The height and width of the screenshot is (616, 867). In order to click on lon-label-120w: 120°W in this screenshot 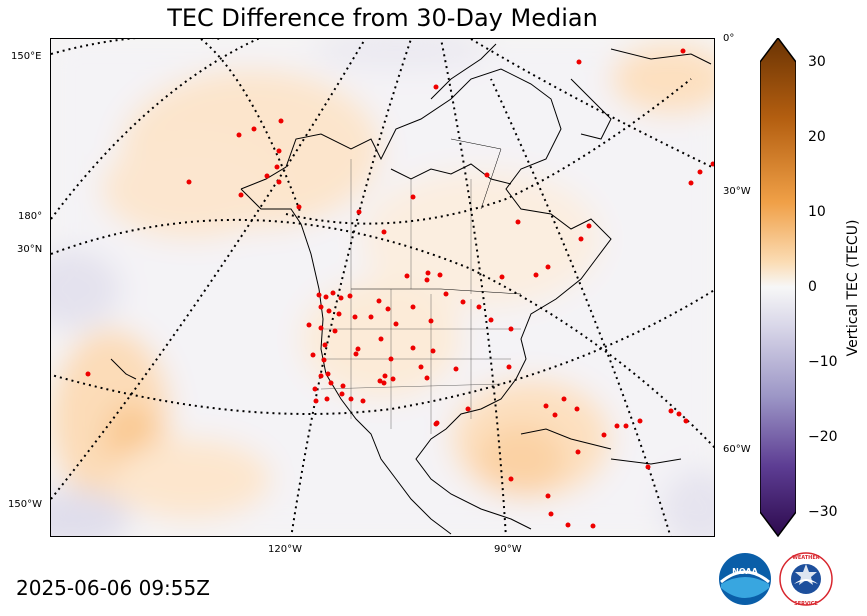, I will do `click(285, 549)`.